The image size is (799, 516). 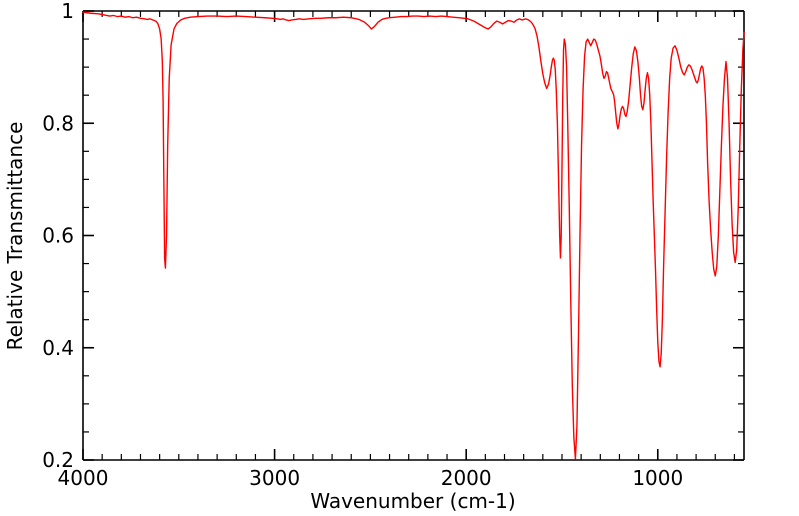 What do you see at coordinates (15, 236) in the screenshot?
I see `y-axis-title: Relative Transmittance` at bounding box center [15, 236].